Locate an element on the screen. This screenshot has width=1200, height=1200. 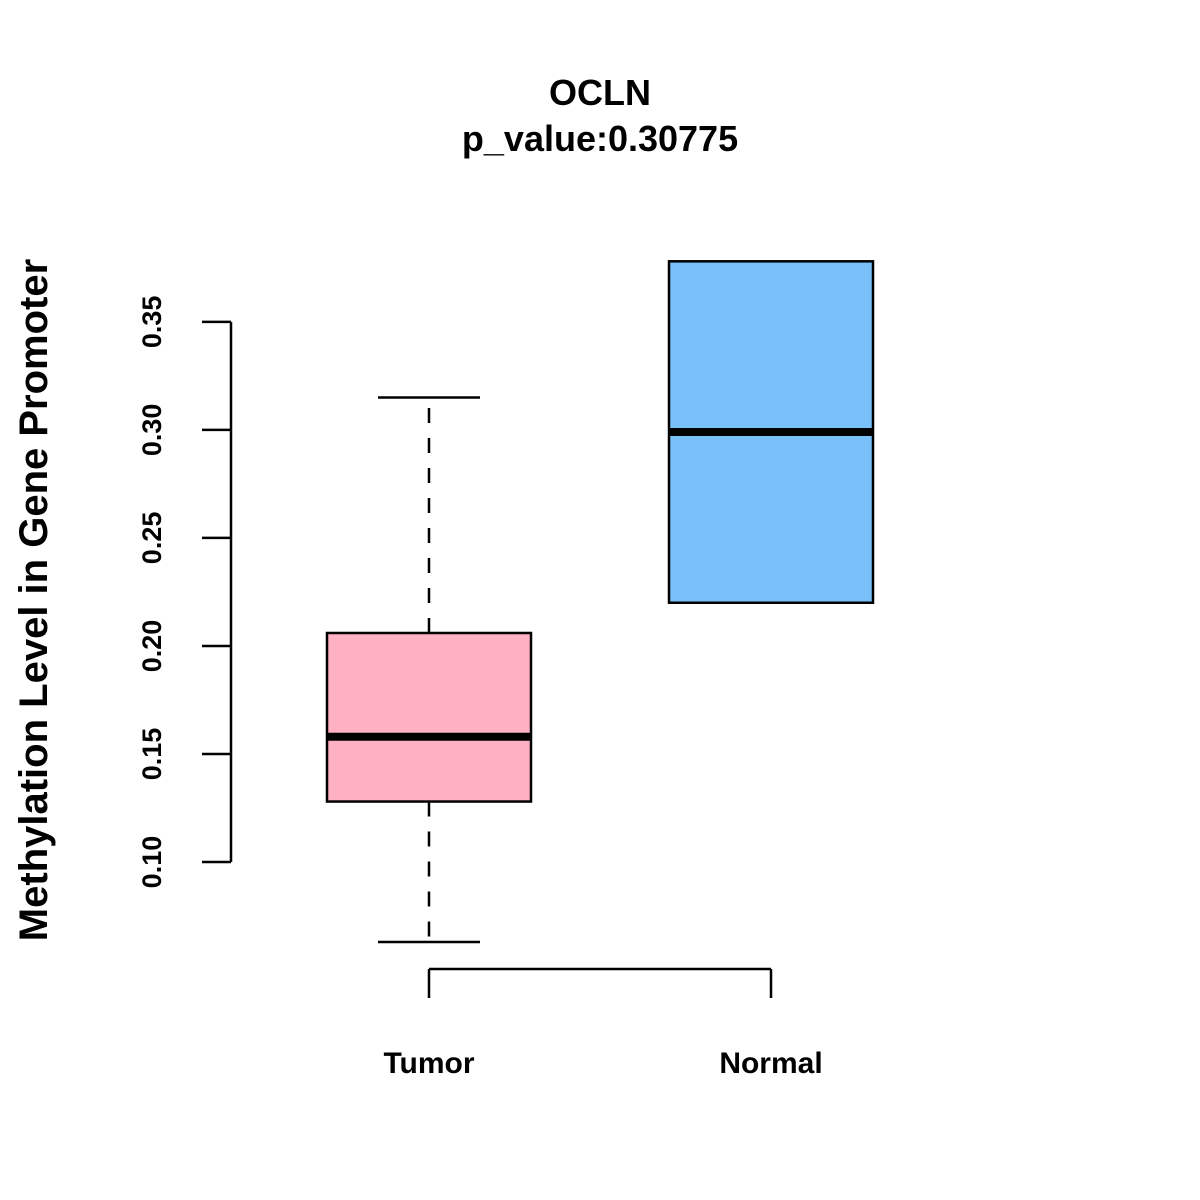
y-tick-label: 0.10 is located at coordinates (152, 862).